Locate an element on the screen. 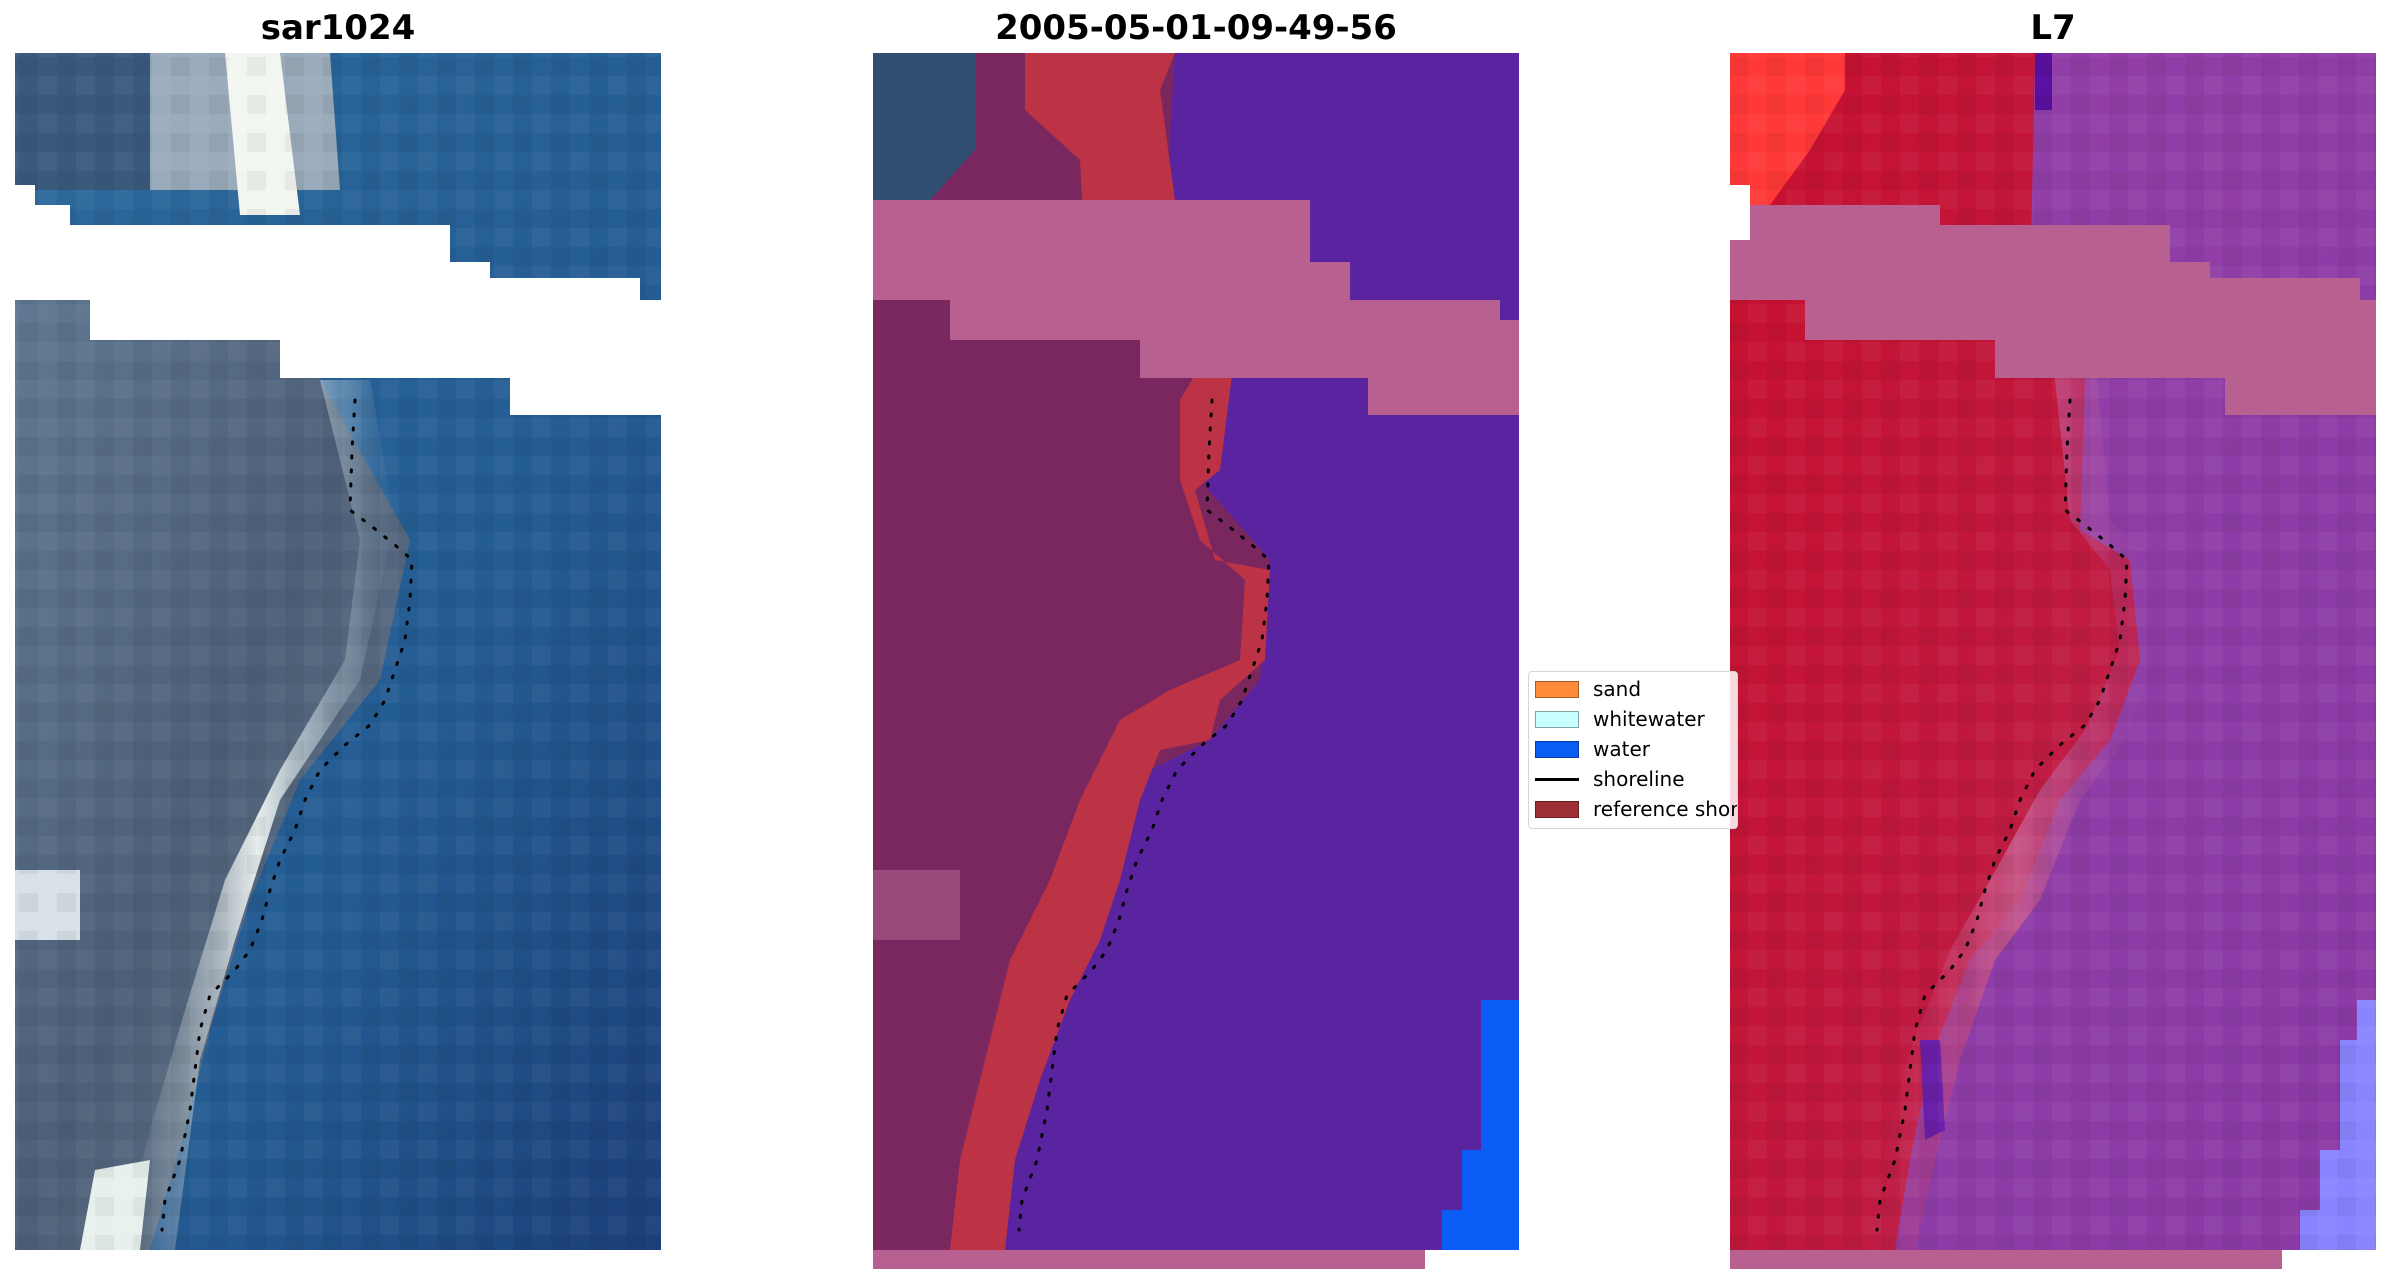  classified-nodata-strip is located at coordinates (1149, 1259).